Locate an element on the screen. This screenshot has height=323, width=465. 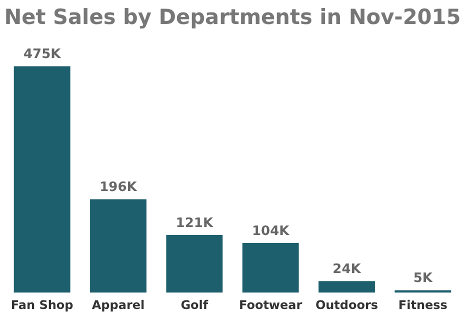
x-tick-label: Fitness is located at coordinates (423, 305).